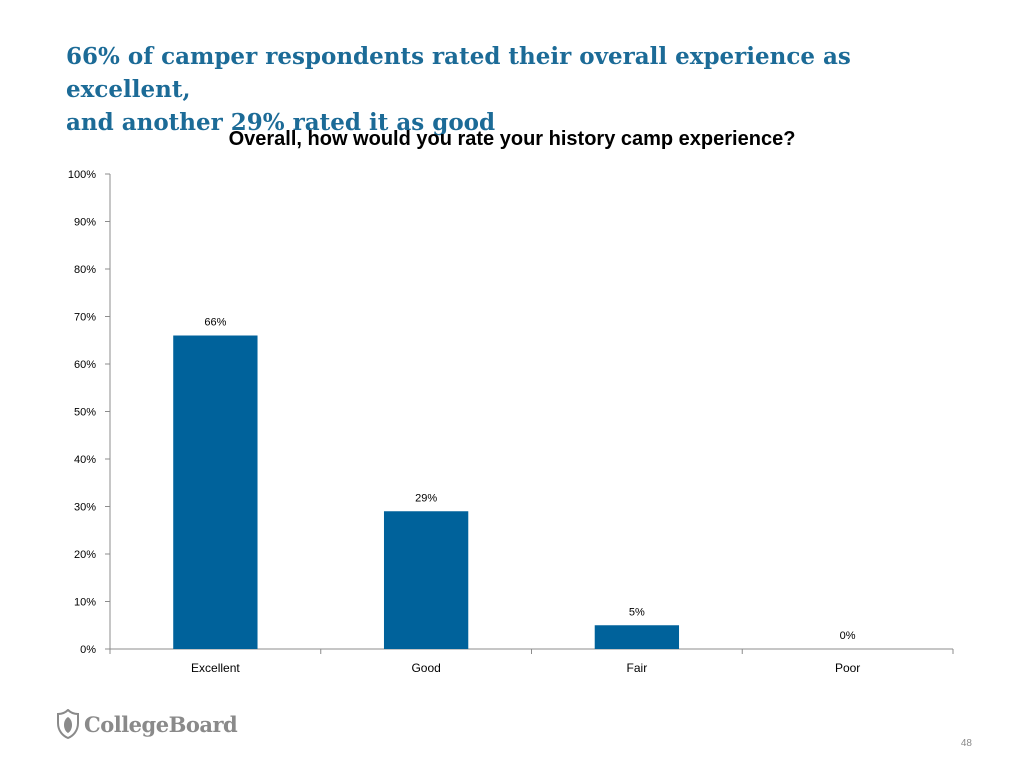 The image size is (1024, 768). What do you see at coordinates (425, 668) in the screenshot?
I see `x-category-label: Good` at bounding box center [425, 668].